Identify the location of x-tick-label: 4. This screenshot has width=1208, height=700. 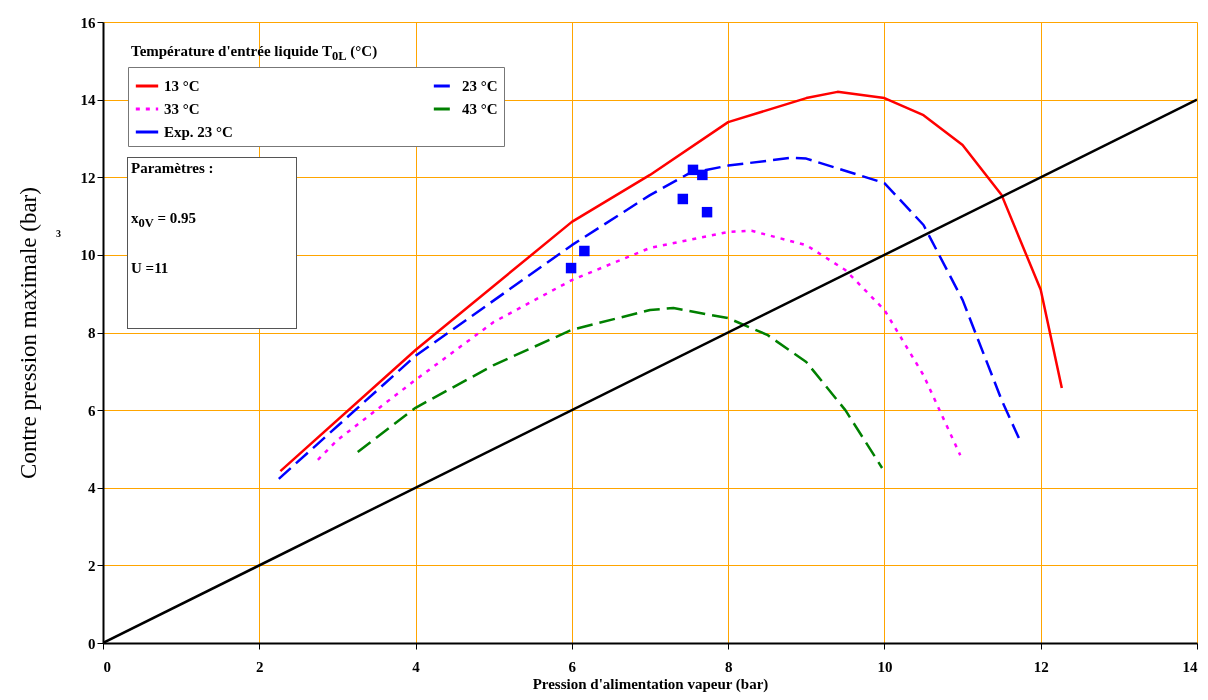
(416, 666).